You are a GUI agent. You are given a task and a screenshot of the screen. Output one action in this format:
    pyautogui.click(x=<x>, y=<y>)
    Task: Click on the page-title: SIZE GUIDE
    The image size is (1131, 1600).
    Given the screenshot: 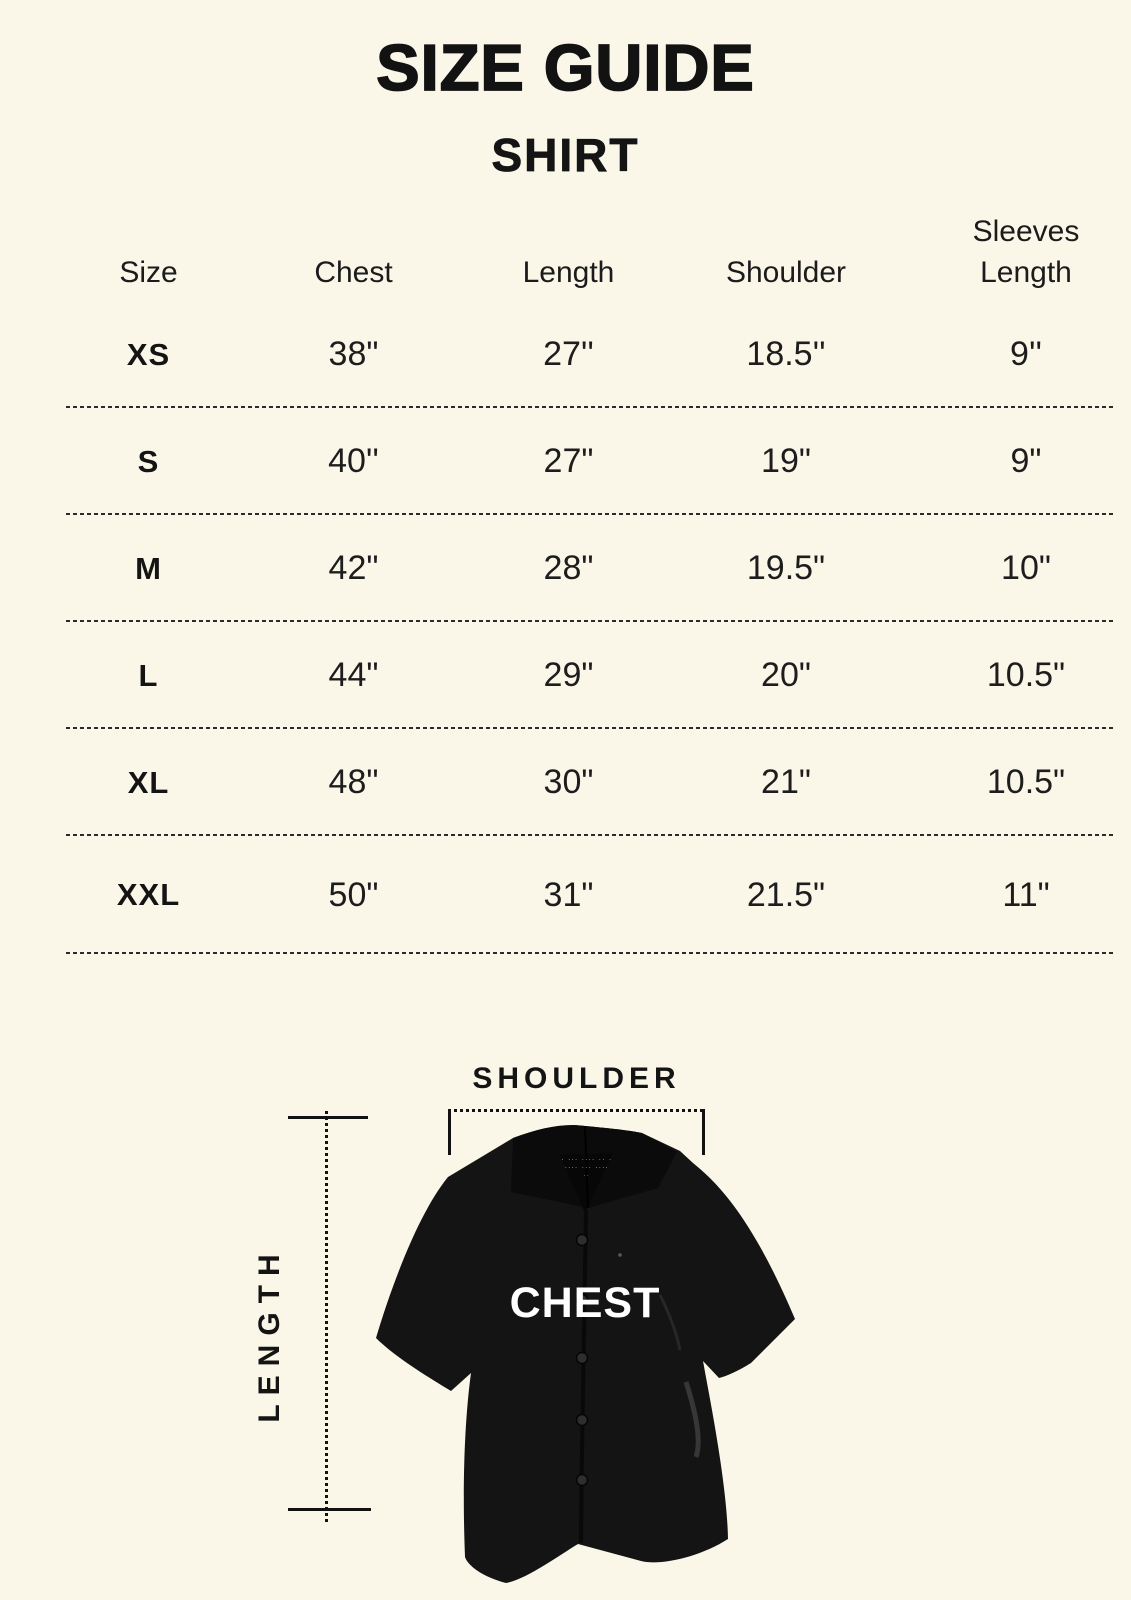 What is the action you would take?
    pyautogui.click(x=565, y=67)
    